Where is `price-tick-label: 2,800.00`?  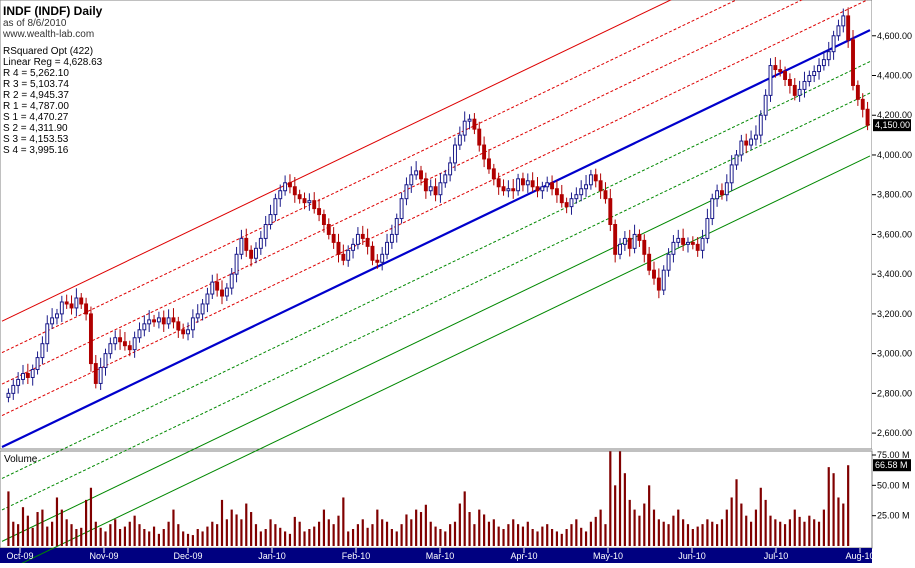
price-tick-label: 2,800.00 is located at coordinates (894, 393).